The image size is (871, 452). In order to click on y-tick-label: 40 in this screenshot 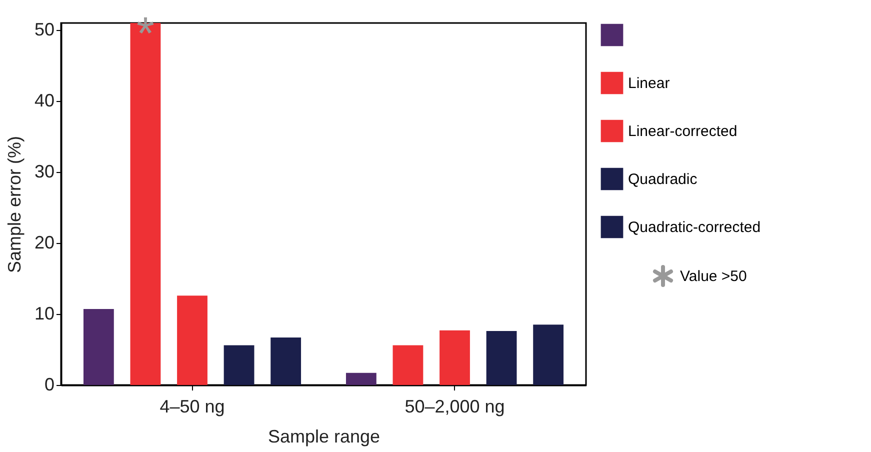, I will do `click(44, 100)`.